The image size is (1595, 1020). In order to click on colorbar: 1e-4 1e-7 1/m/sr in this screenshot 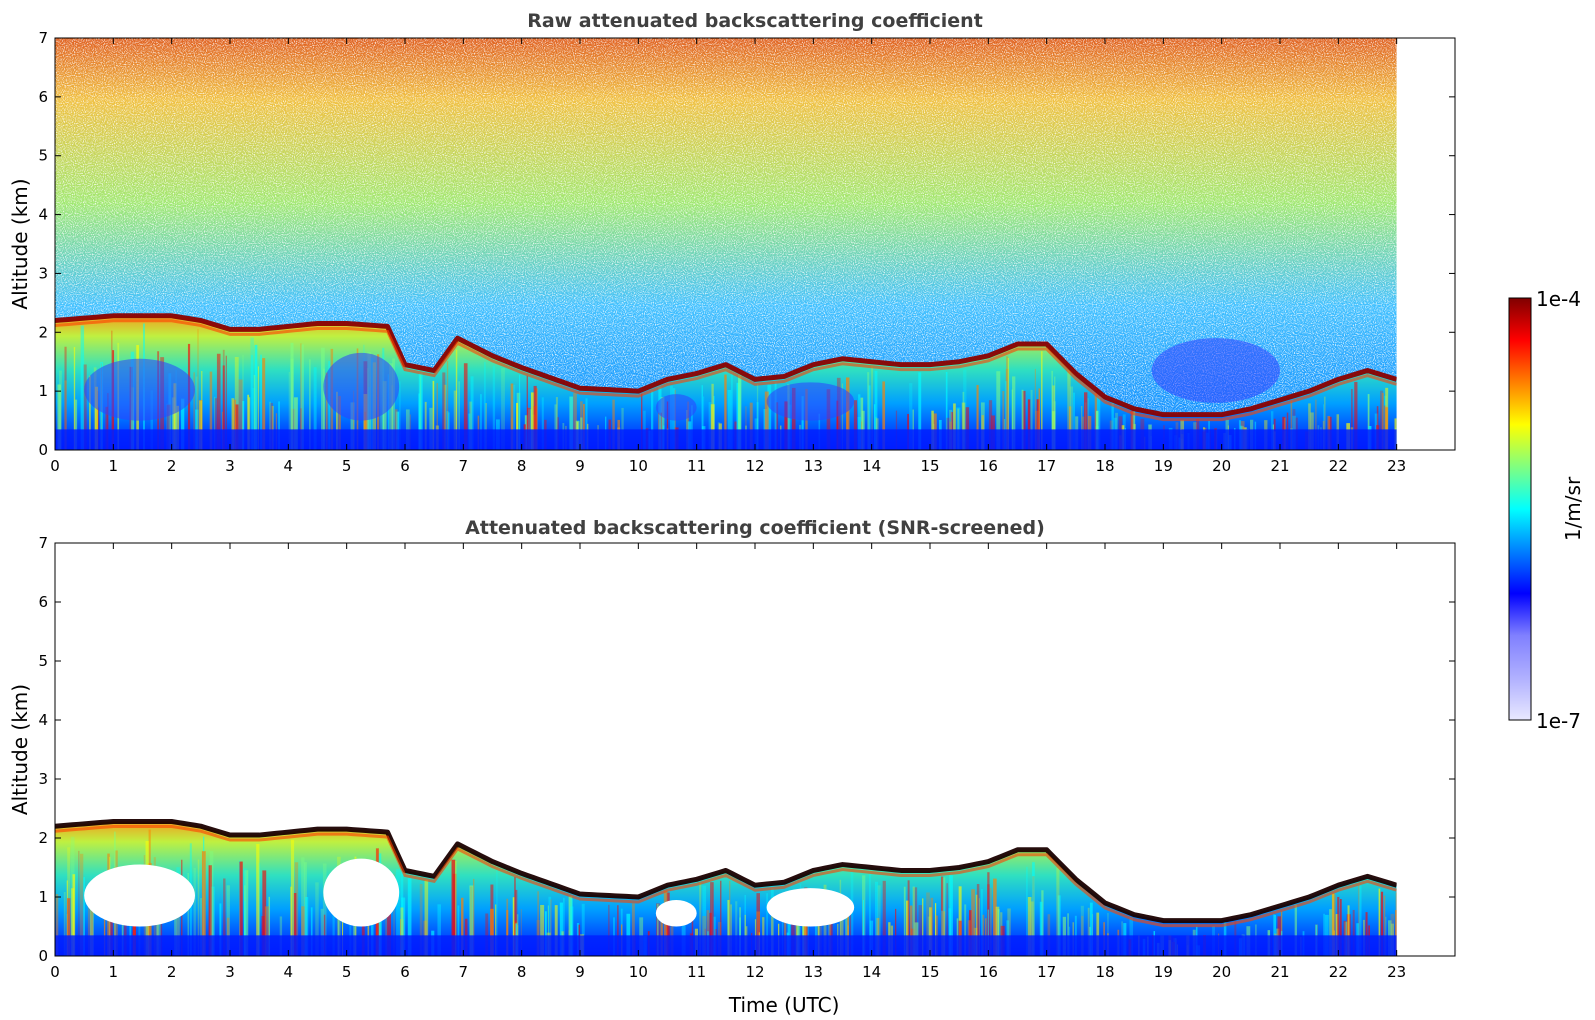, I will do `click(1546, 510)`.